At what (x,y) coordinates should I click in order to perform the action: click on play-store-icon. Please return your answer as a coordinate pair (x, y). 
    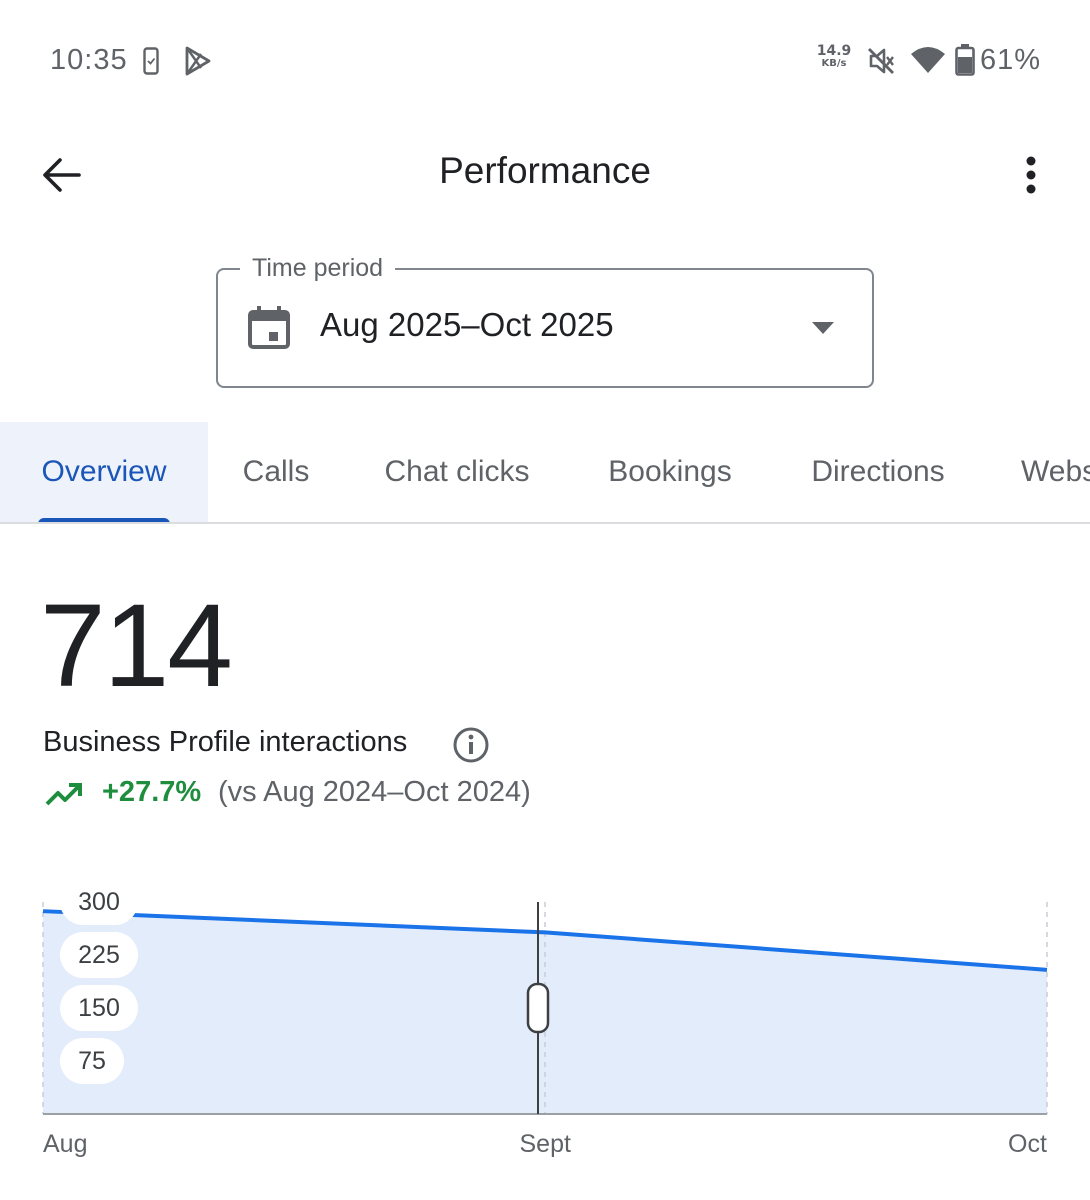
    Looking at the image, I should click on (198, 61).